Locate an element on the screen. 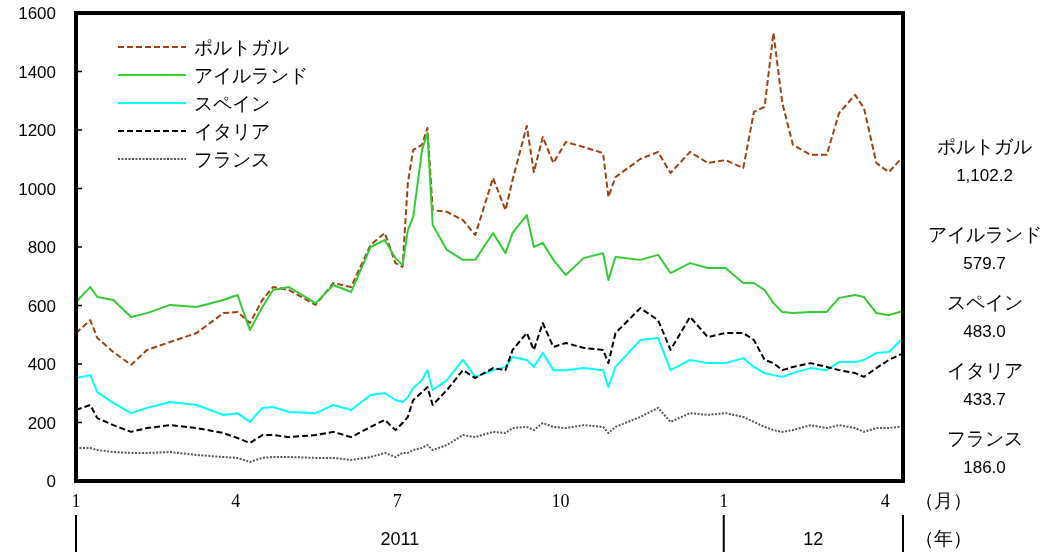  x-axis-title: （月） is located at coordinates (943, 500).